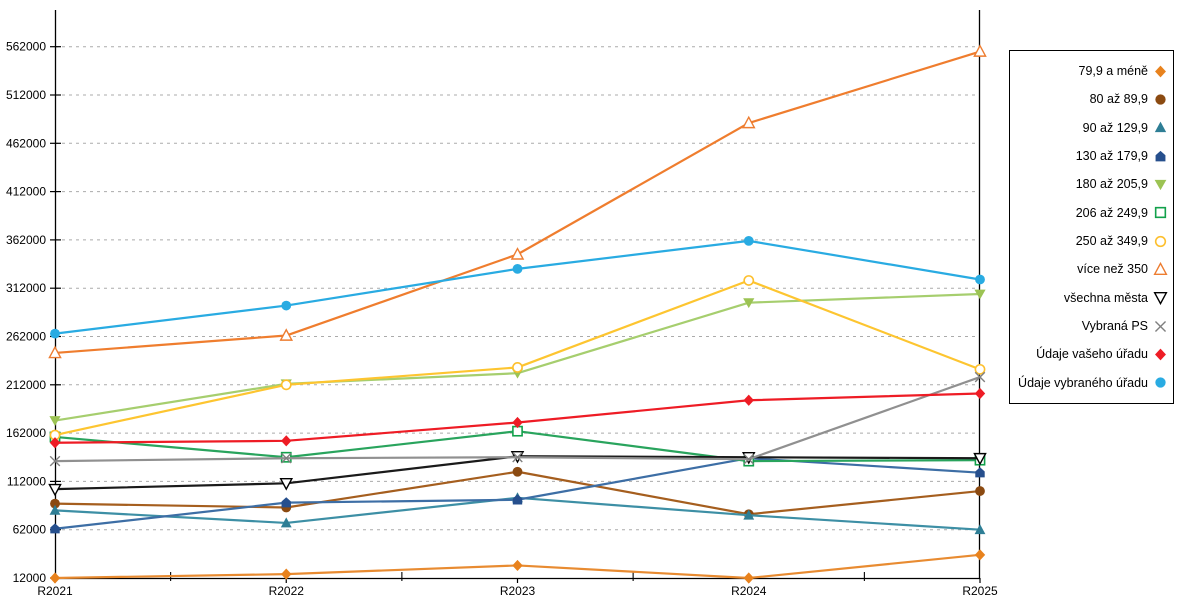 Image resolution: width=1200 pixels, height=605 pixels. Describe the element at coordinates (1160, 185) in the screenshot. I see `legend-marker-triangle-down-icon` at that location.